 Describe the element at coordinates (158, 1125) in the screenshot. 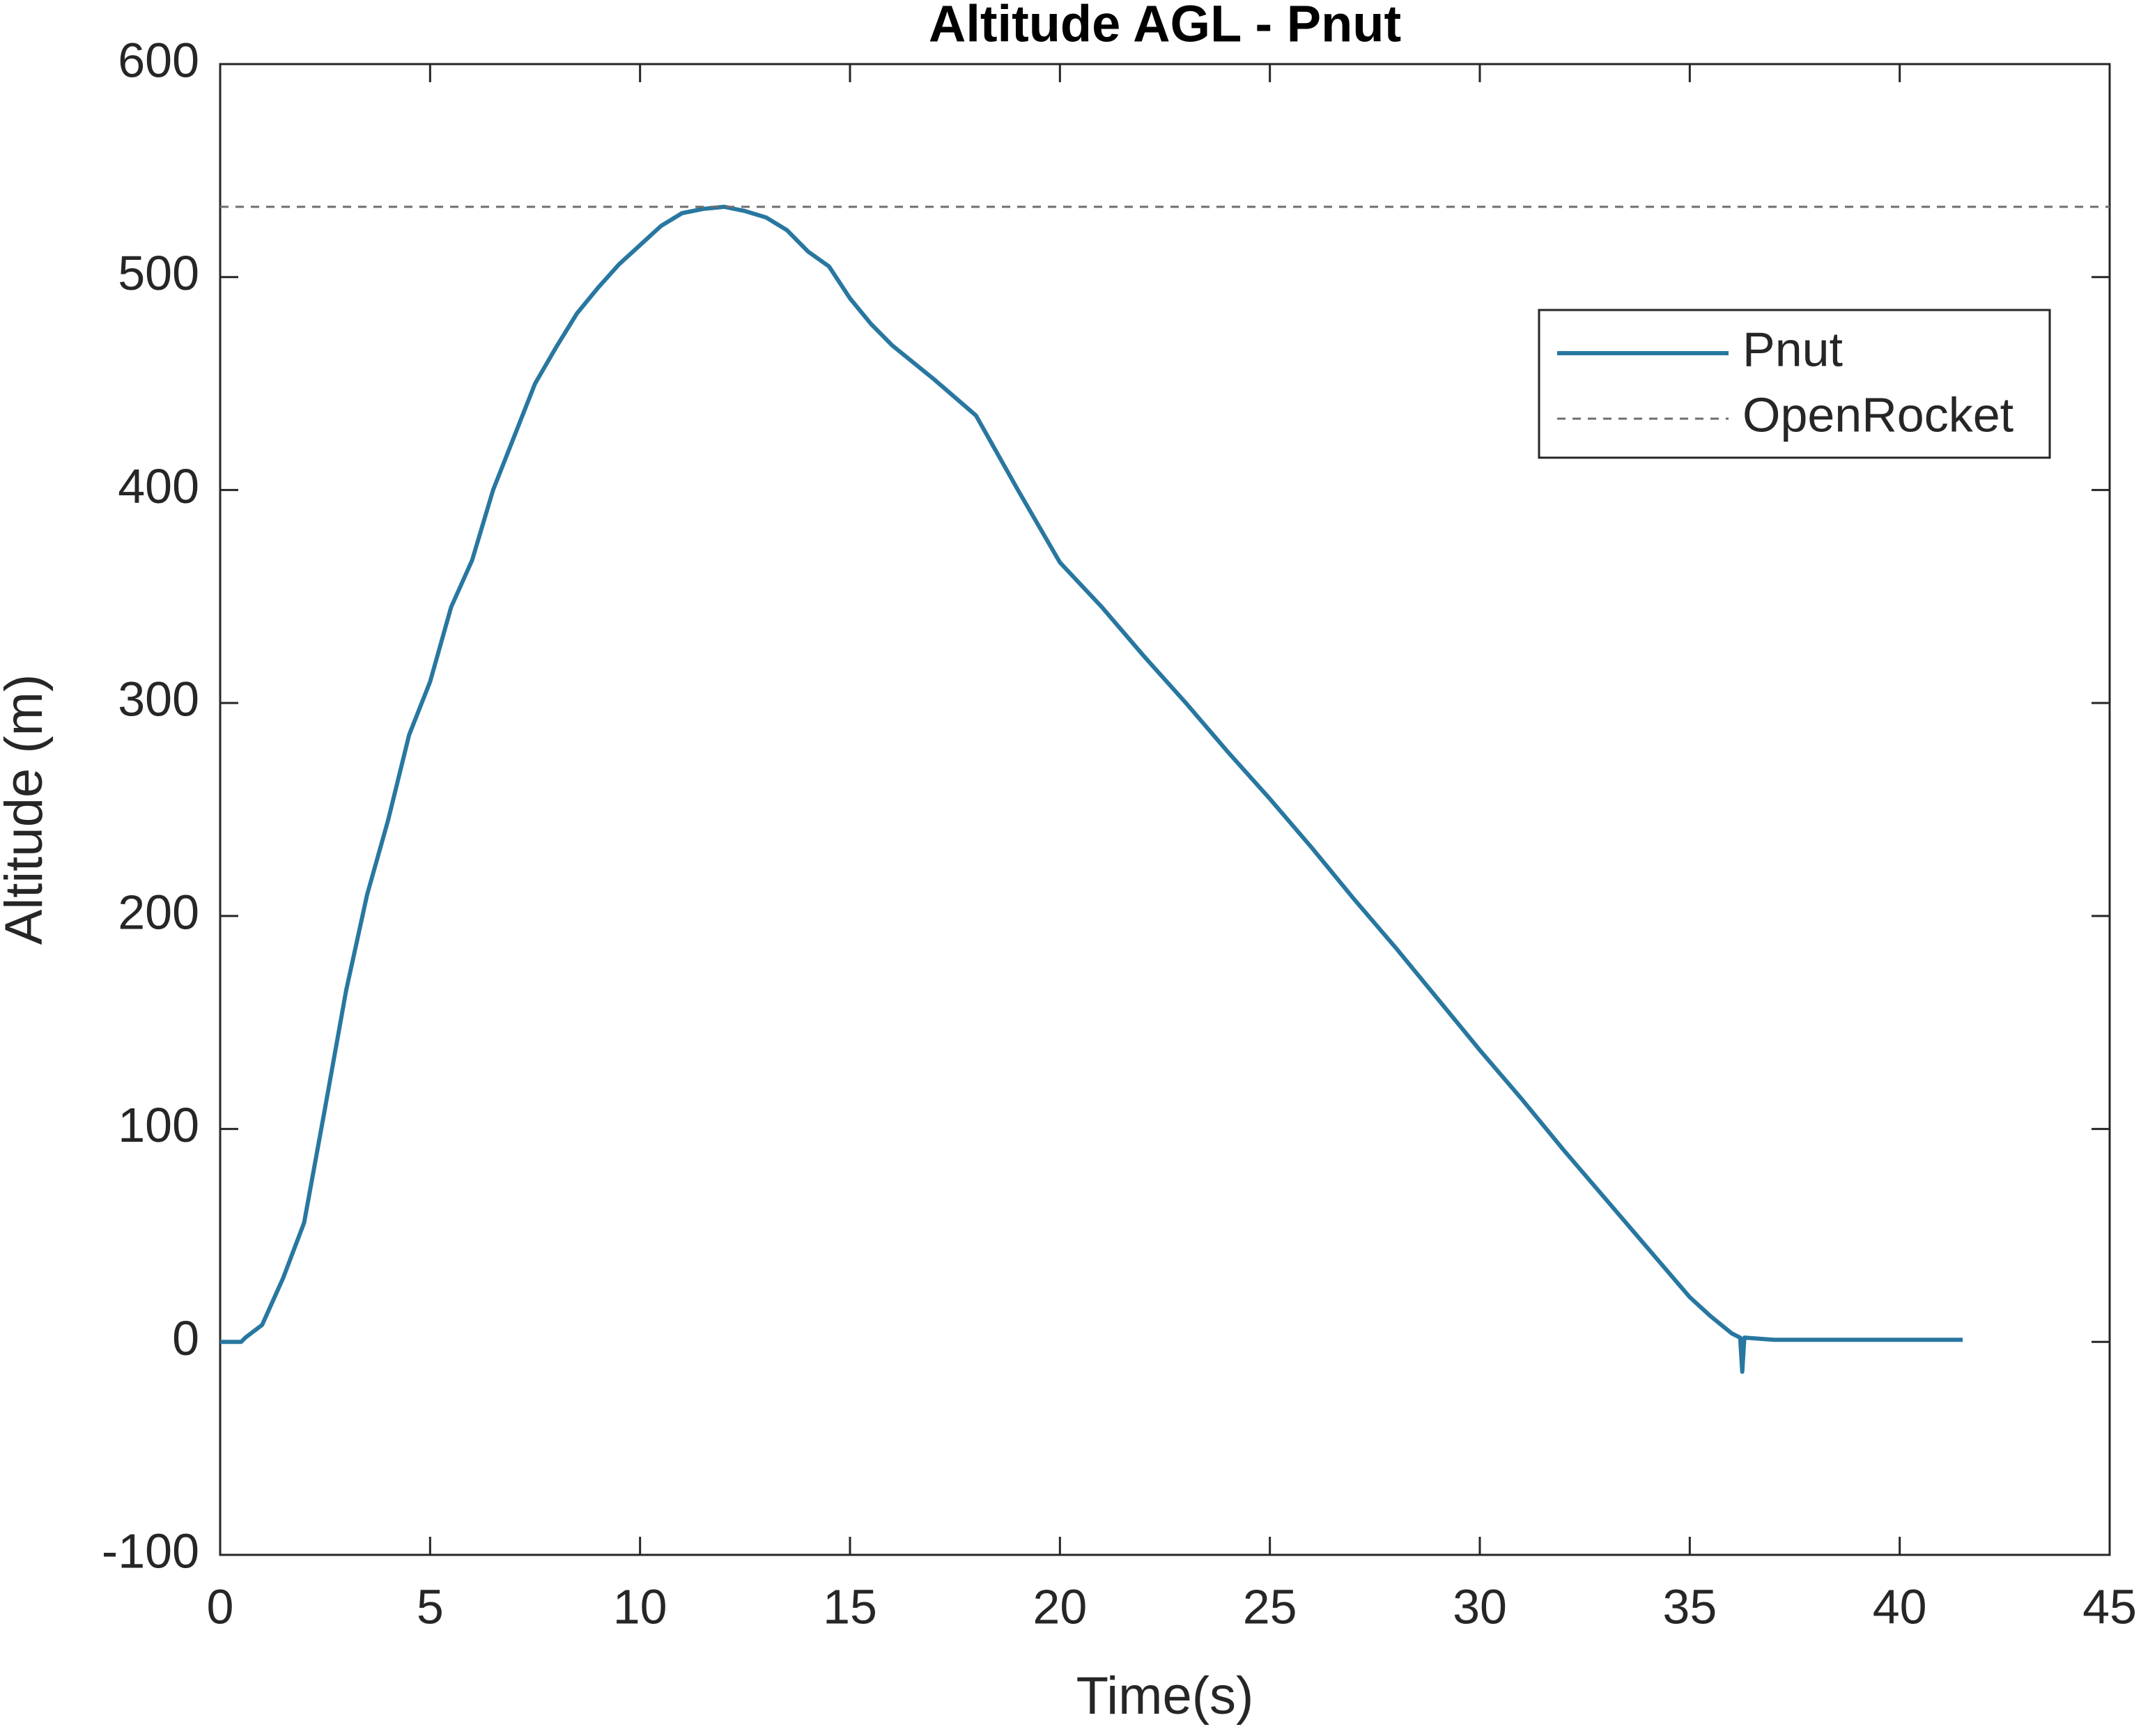

I see `y-tick-label: 100` at that location.